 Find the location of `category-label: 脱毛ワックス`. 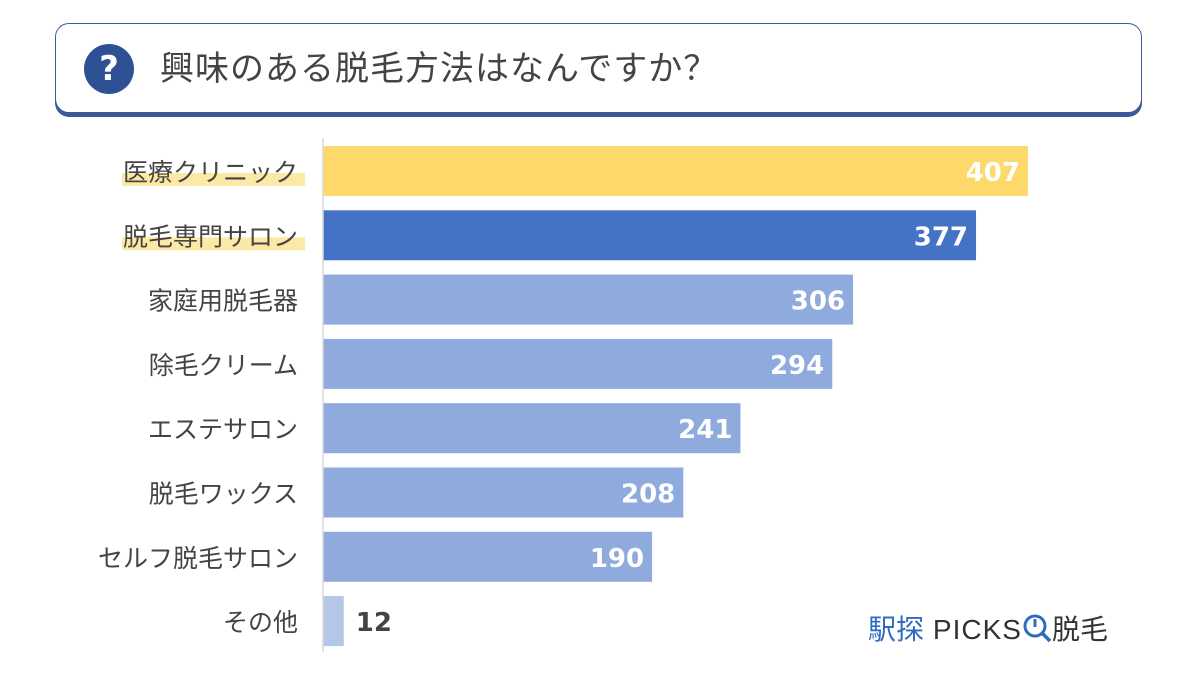

category-label: 脱毛ワックス is located at coordinates (223, 494).